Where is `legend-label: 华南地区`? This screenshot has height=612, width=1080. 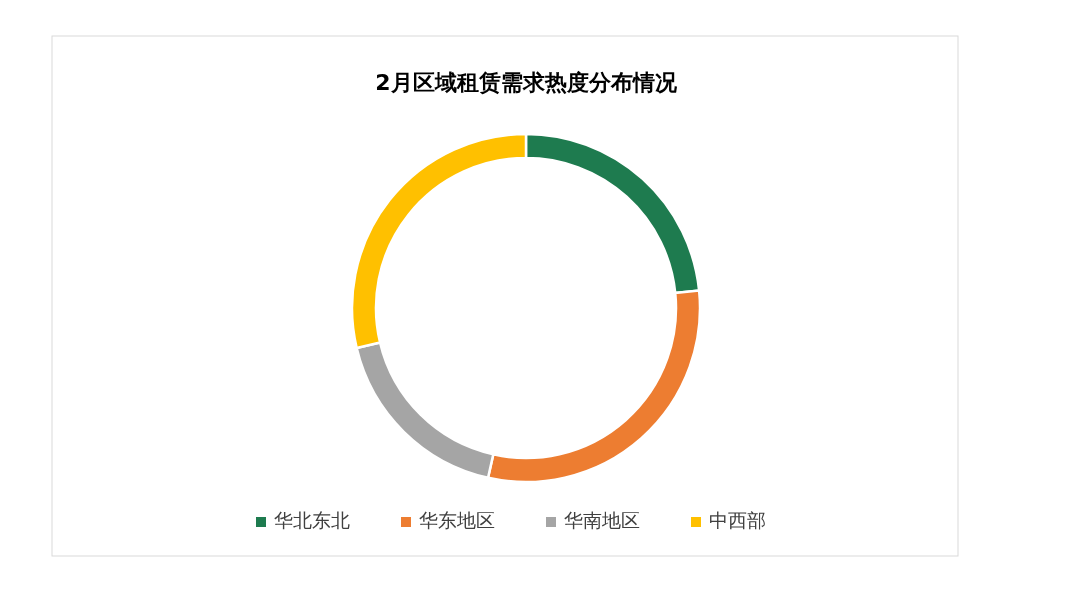
legend-label: 华南地区 is located at coordinates (602, 520).